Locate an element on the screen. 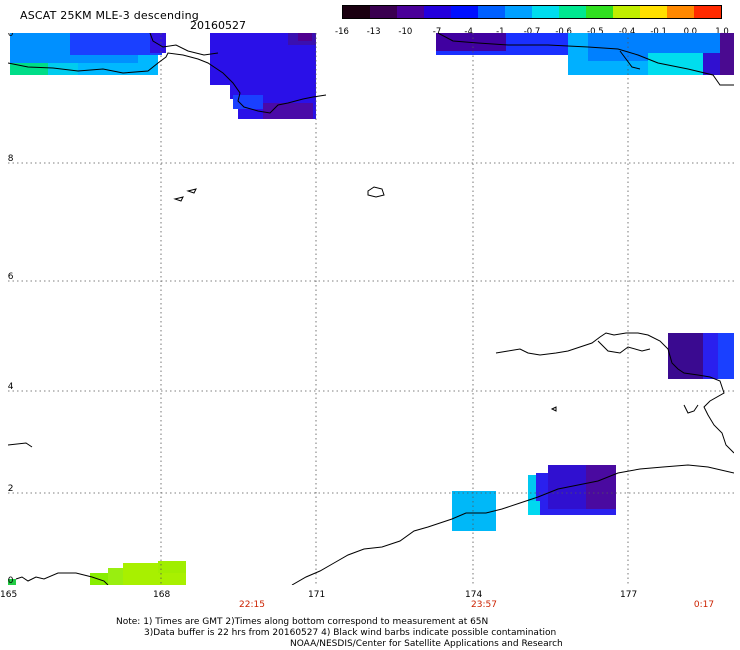  longitude-label: 171 is located at coordinates (317, 595).